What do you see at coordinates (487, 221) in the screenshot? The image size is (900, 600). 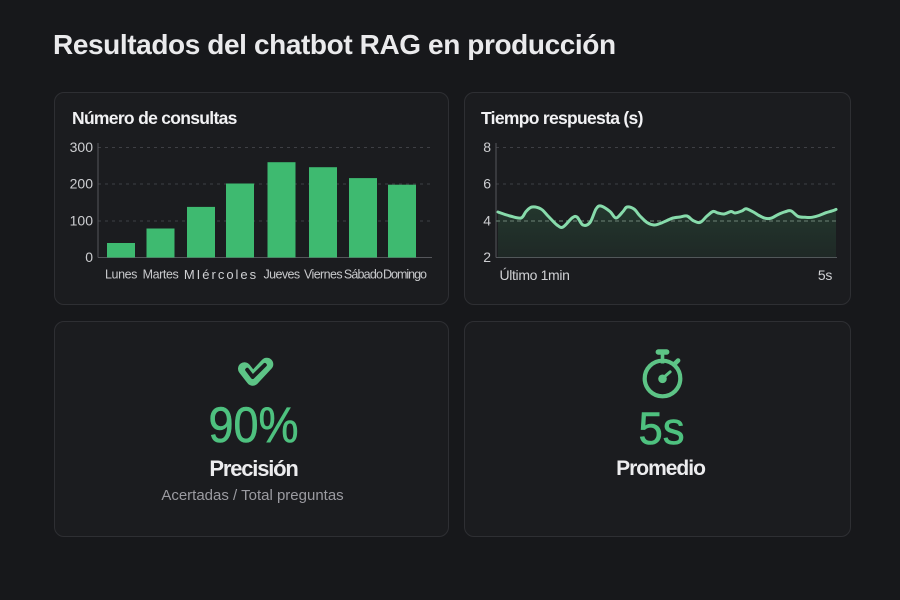 I see `svg-text: 4` at bounding box center [487, 221].